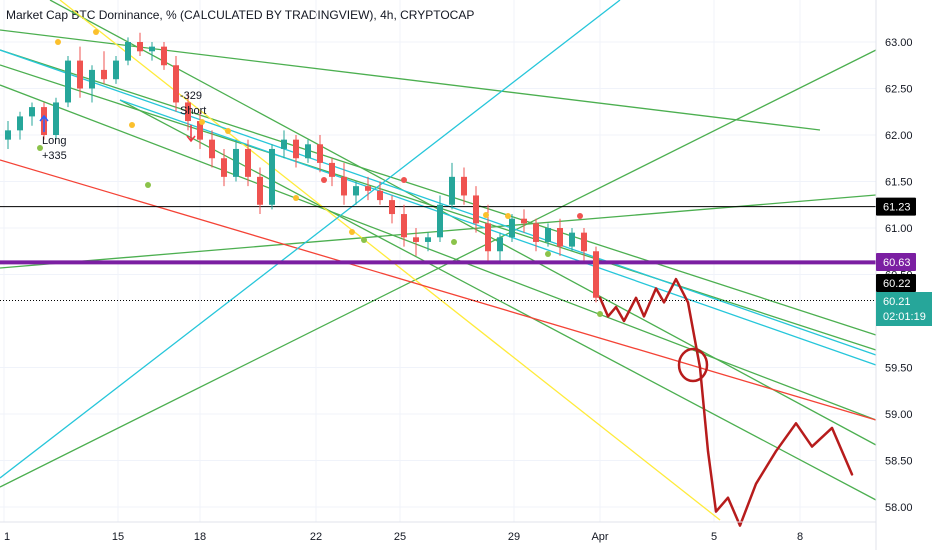 The height and width of the screenshot is (550, 932). I want to click on price-tick-1: 62.50, so click(899, 90).